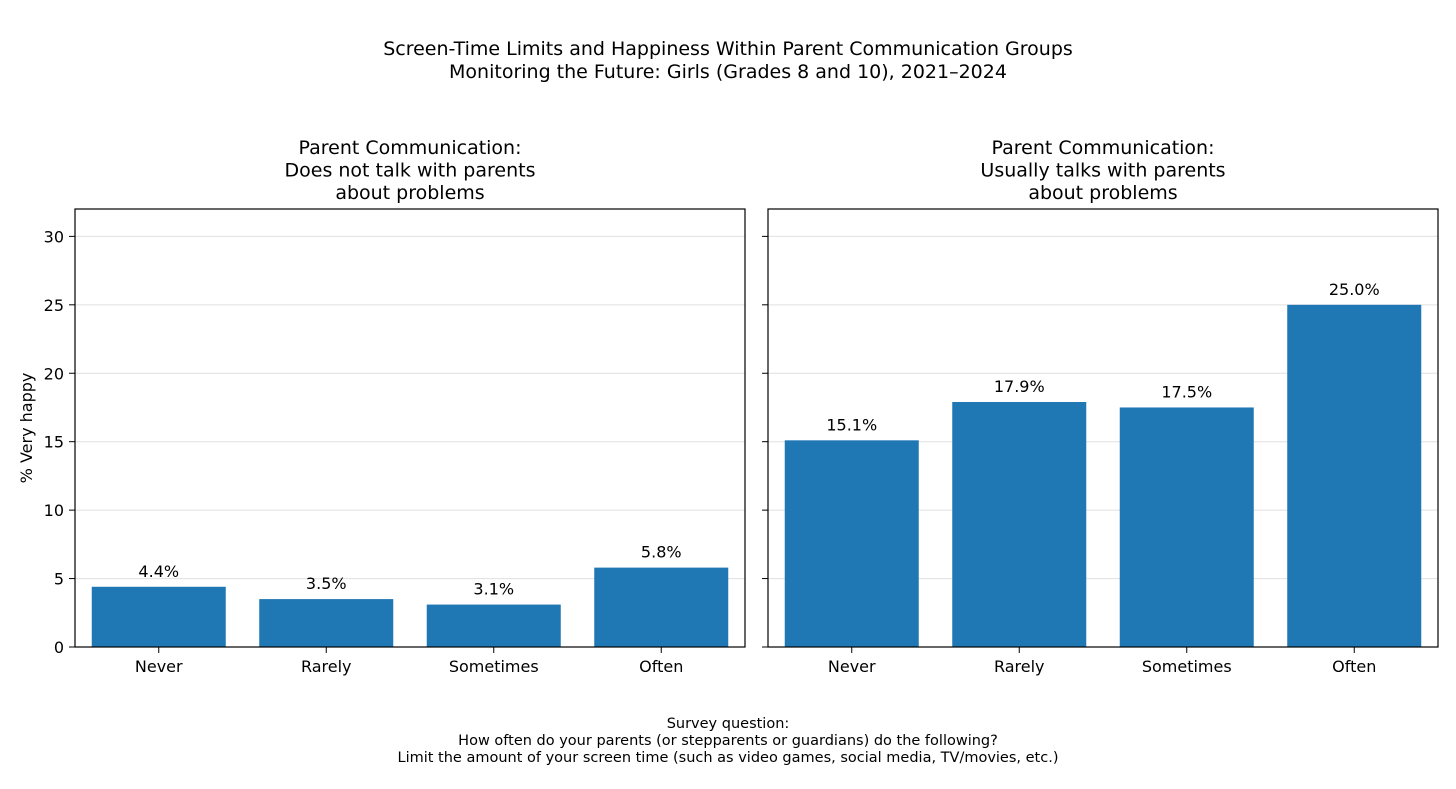  Describe the element at coordinates (59, 579) in the screenshot. I see `y-tick-label: 5` at that location.